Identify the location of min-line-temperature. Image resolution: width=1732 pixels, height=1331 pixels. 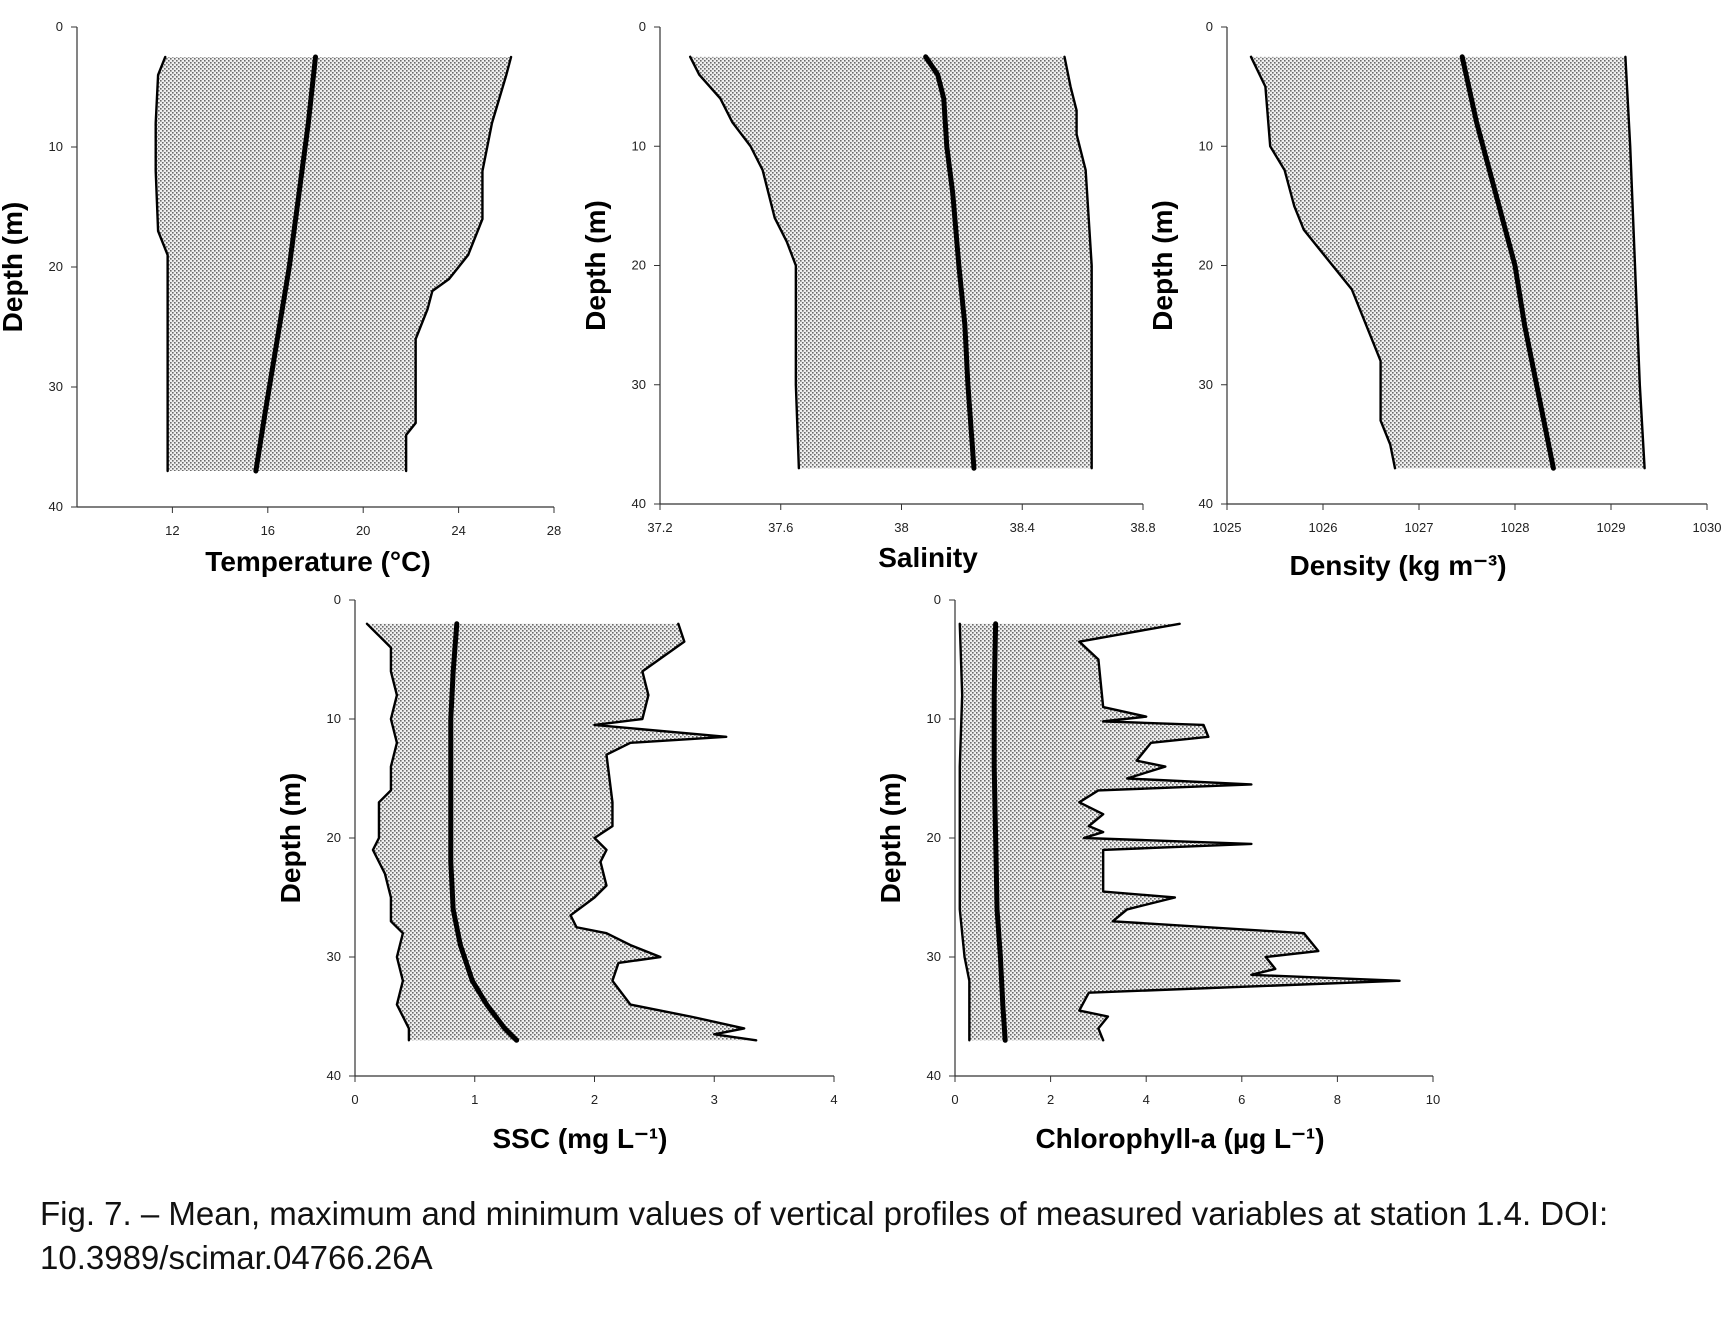
(161, 264).